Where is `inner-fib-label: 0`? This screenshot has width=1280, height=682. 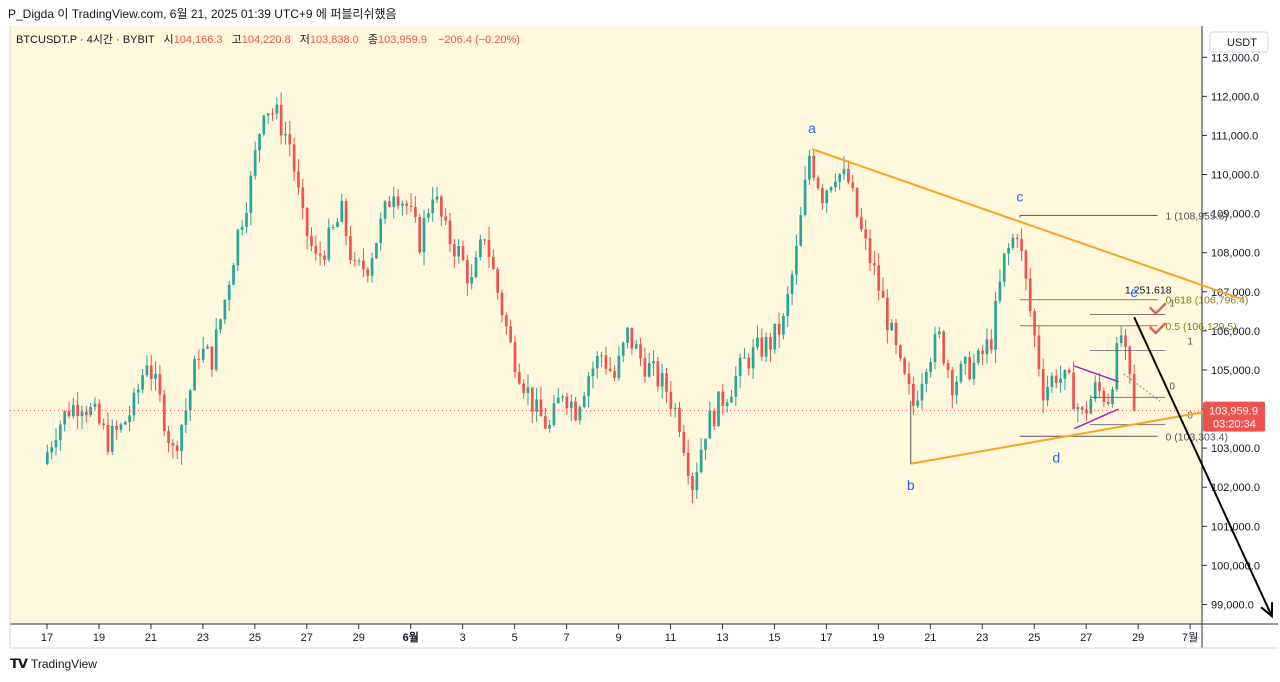
inner-fib-label: 0 is located at coordinates (1172, 386).